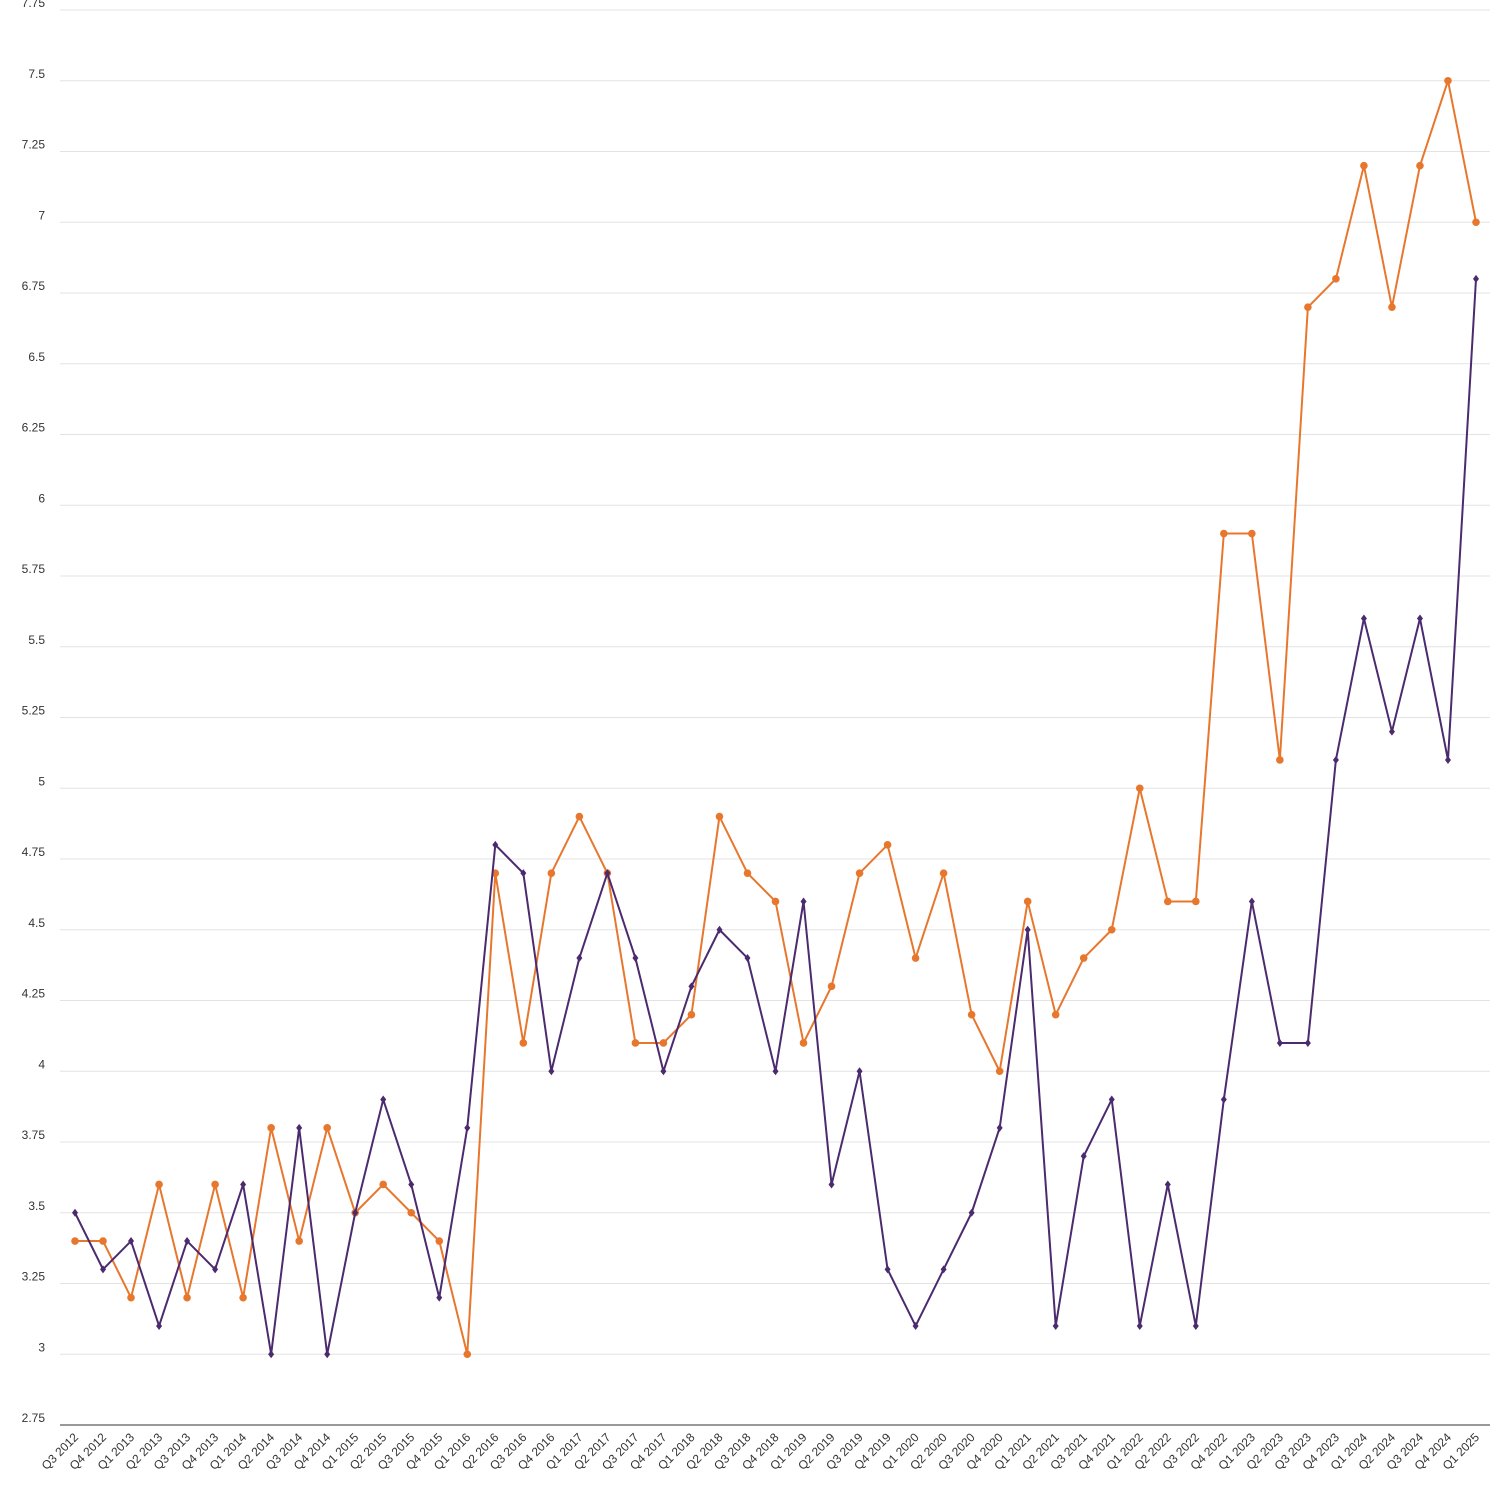  Describe the element at coordinates (34, 428) in the screenshot. I see `y-tick-label: 6.25` at that location.